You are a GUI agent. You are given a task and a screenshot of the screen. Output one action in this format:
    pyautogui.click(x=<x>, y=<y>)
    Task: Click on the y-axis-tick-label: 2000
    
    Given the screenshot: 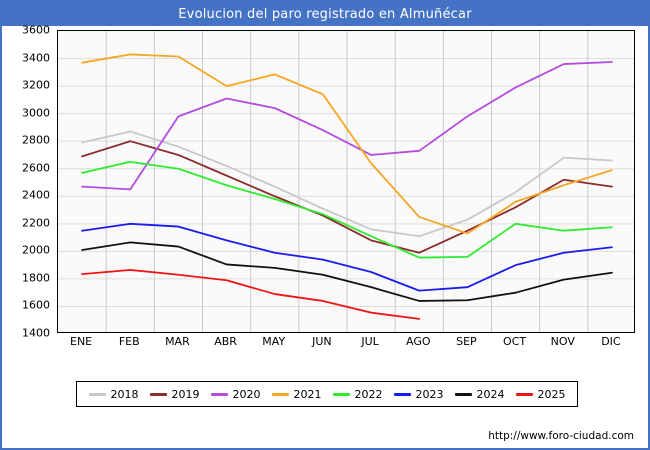 What is the action you would take?
    pyautogui.click(x=36, y=250)
    